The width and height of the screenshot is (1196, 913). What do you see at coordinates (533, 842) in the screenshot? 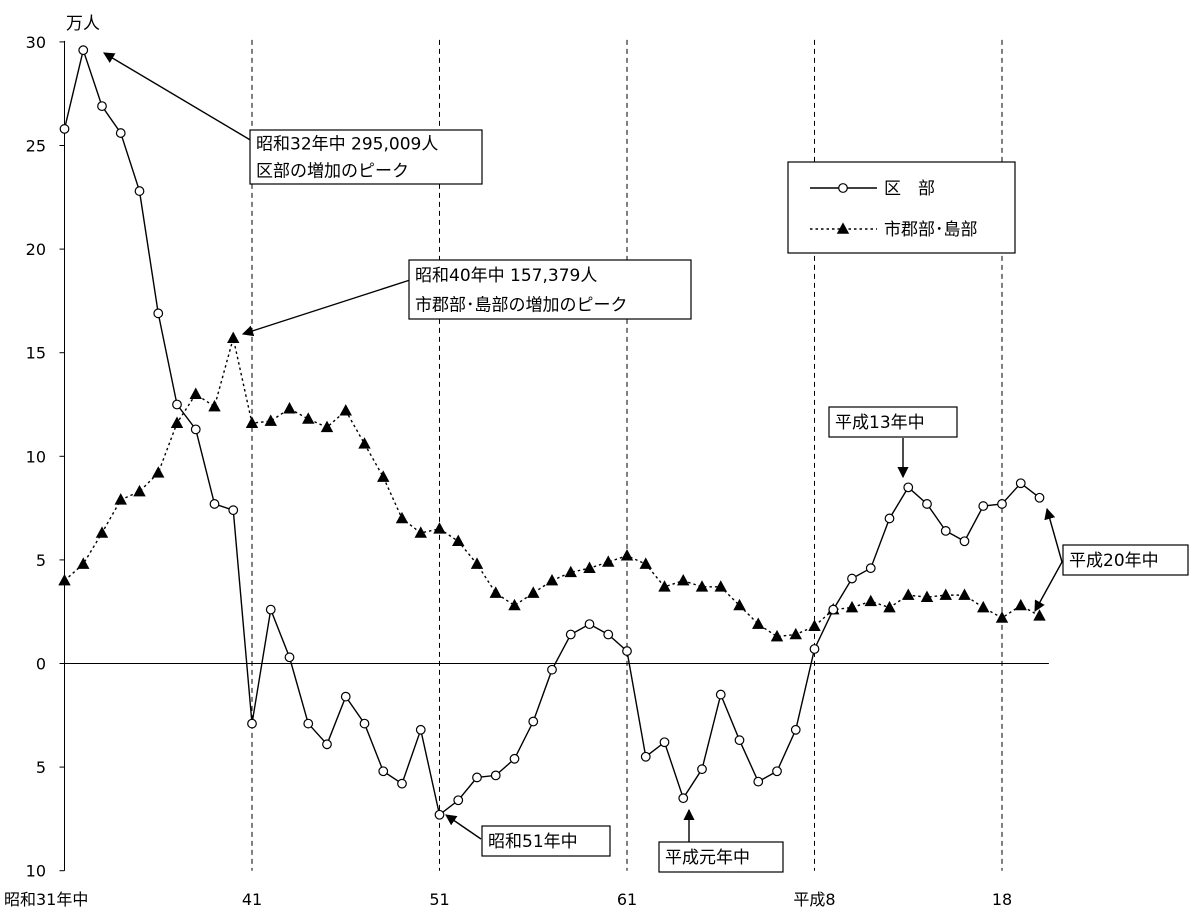
I see `annotation-text: 昭和51年中` at bounding box center [533, 842].